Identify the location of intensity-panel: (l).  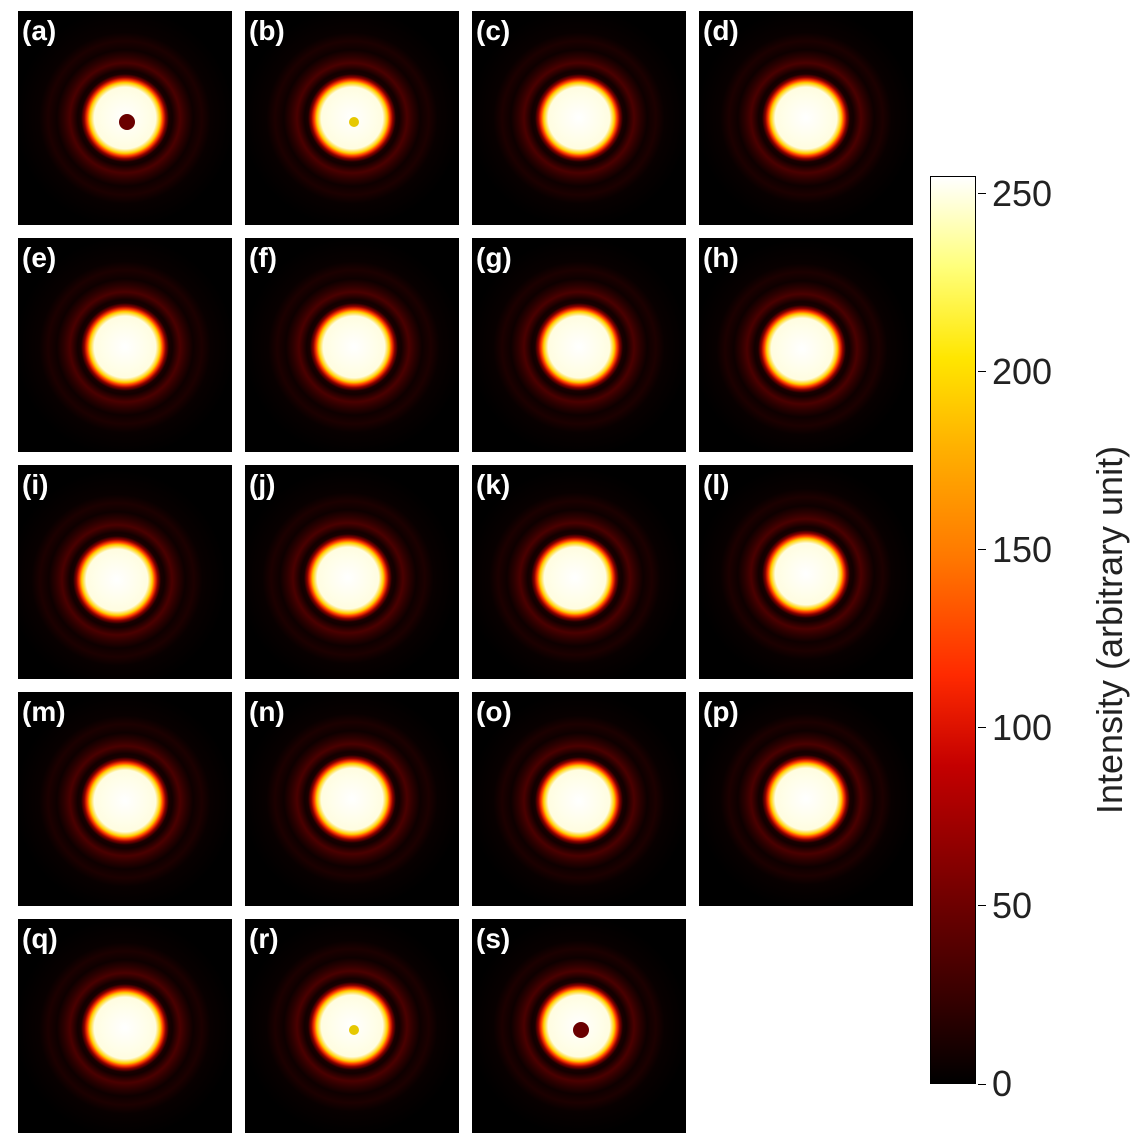
(806, 572).